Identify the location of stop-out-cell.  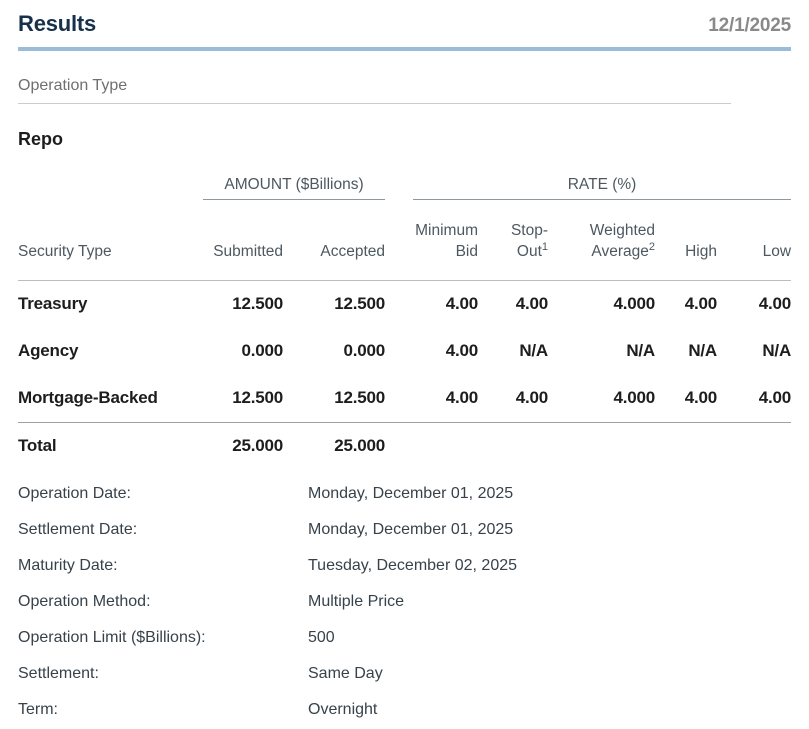
(513, 446).